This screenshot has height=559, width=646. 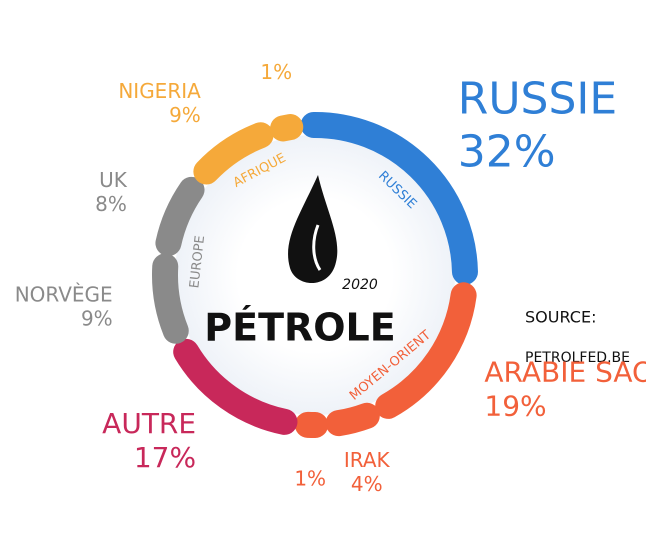 I want to click on value-label: 8%, so click(x=111, y=204).